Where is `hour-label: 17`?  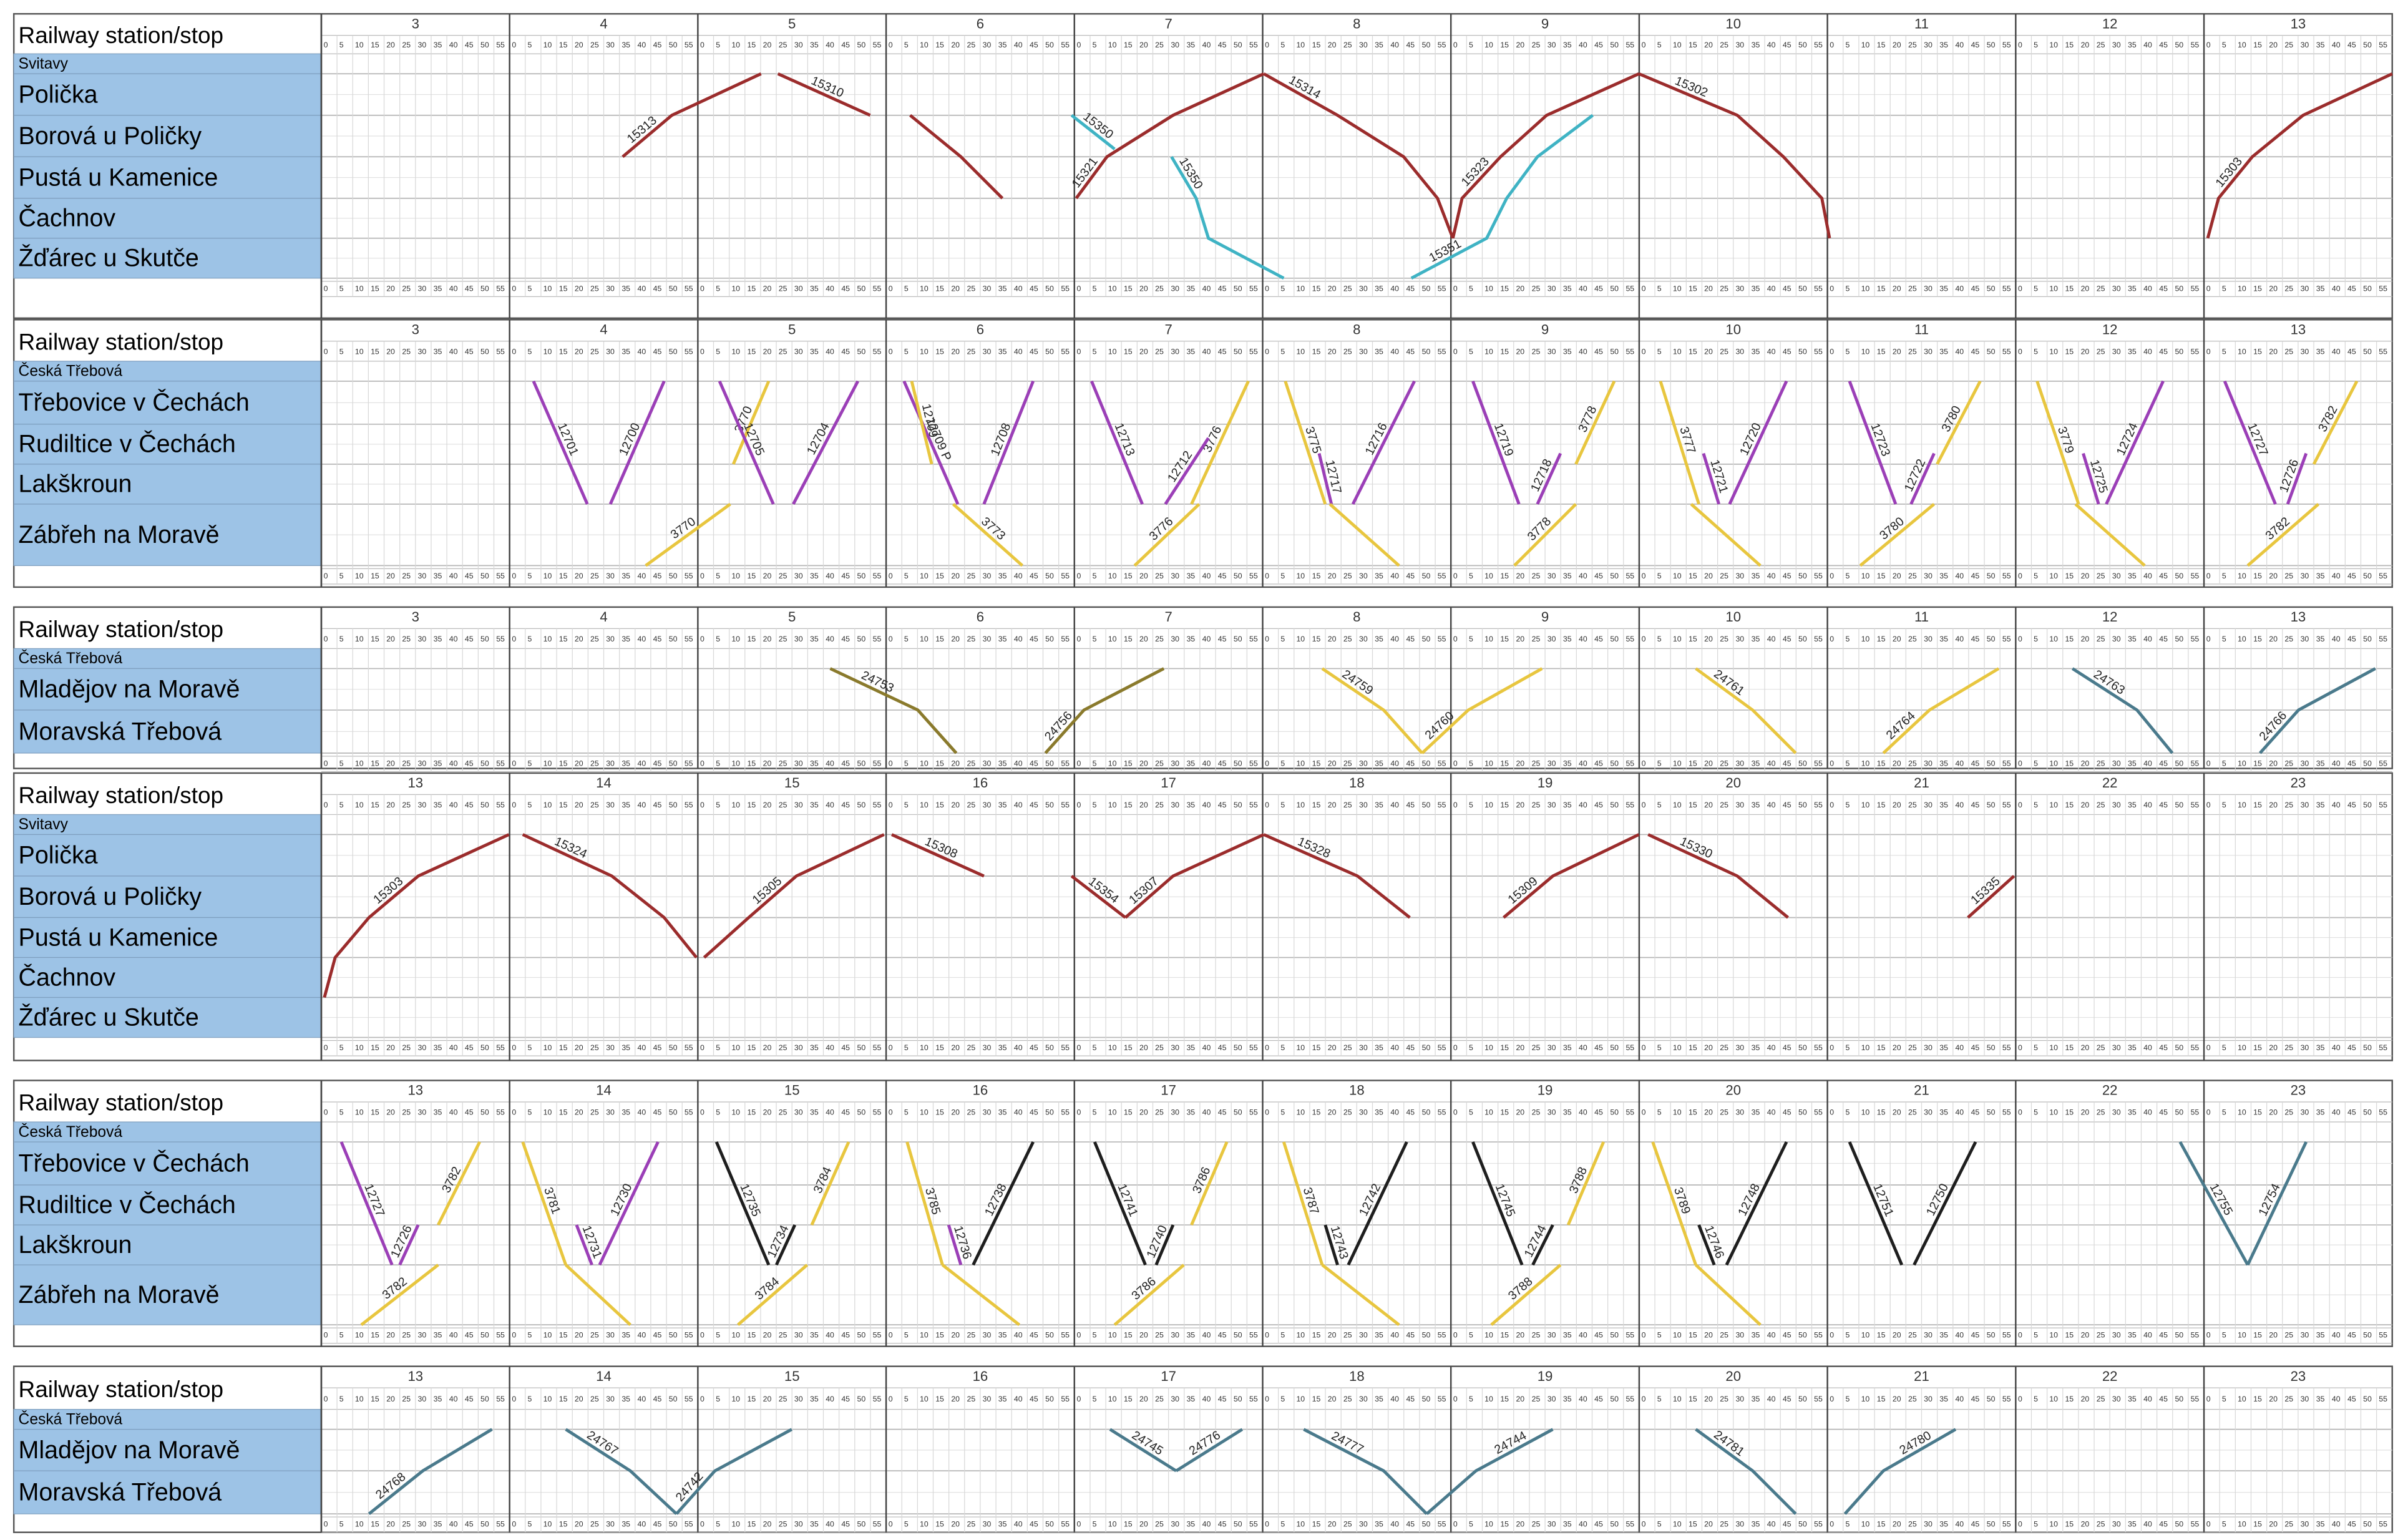
hour-label: 17 is located at coordinates (1168, 783).